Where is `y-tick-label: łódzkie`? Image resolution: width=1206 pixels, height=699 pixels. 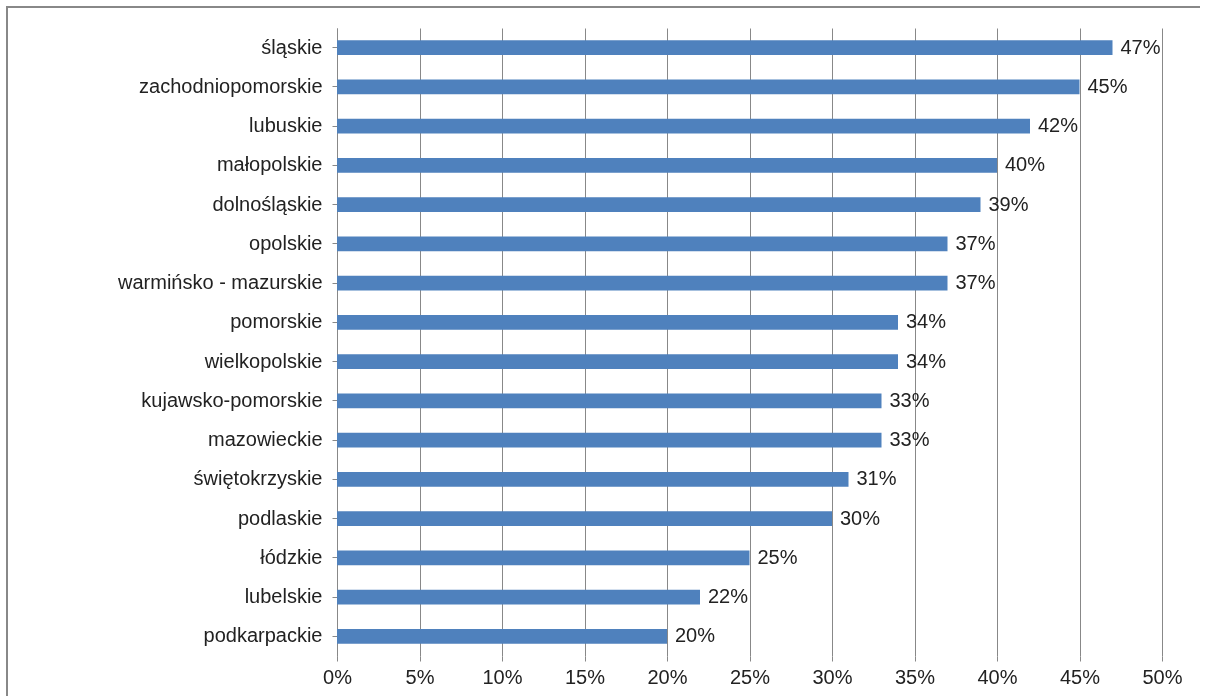
y-tick-label: łódzkie is located at coordinates (291, 556).